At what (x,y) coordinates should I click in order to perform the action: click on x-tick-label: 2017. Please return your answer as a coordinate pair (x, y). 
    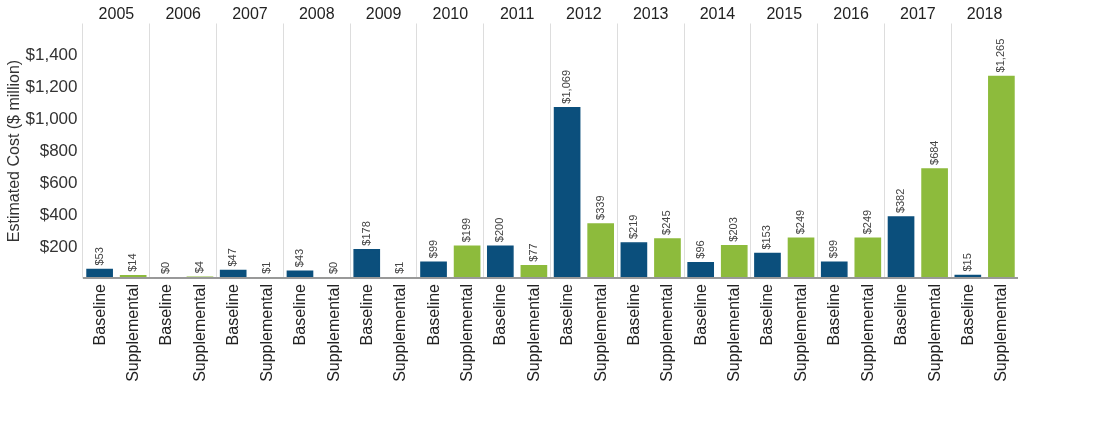
    Looking at the image, I should click on (918, 13).